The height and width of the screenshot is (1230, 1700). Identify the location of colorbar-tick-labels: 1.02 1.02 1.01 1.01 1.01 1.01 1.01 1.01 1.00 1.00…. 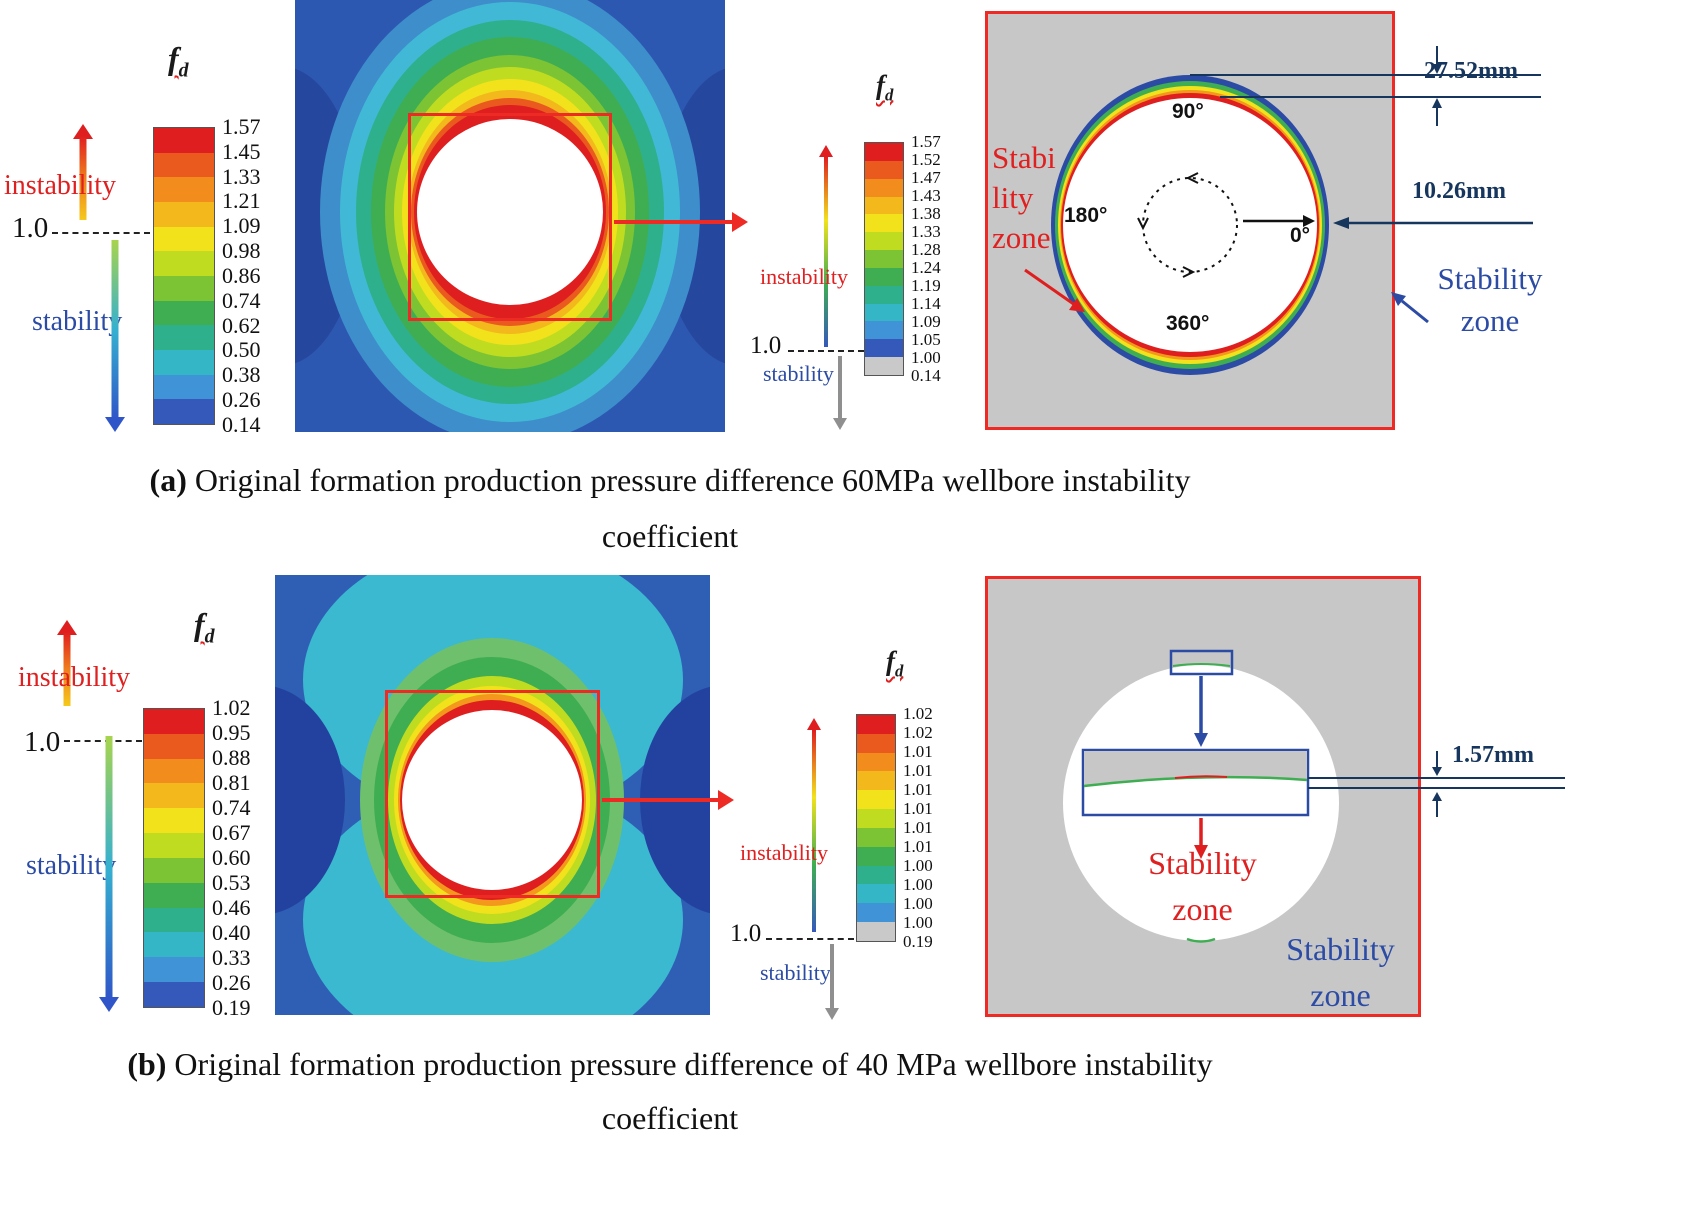
(918, 827).